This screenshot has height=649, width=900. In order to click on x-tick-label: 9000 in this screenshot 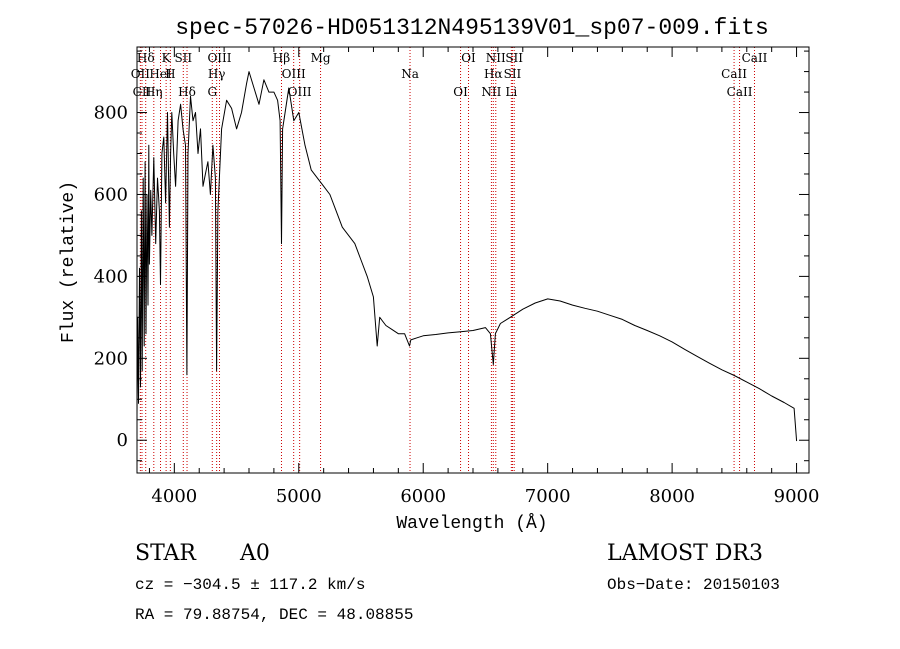, I will do `click(797, 496)`.